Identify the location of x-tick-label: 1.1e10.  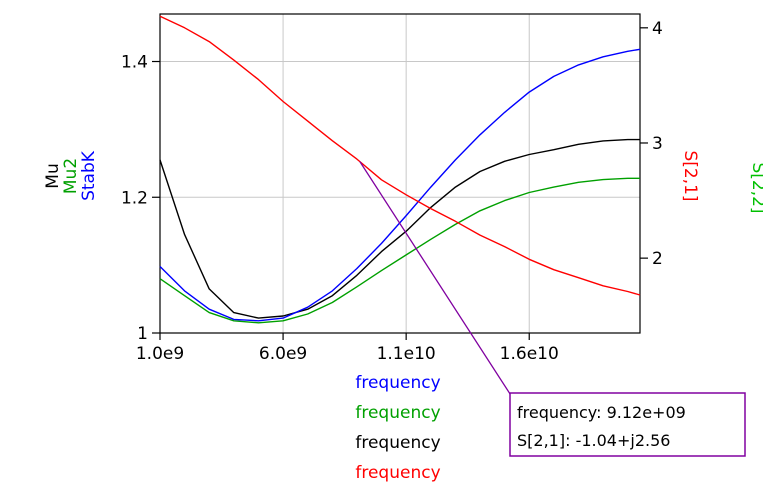
(406, 354).